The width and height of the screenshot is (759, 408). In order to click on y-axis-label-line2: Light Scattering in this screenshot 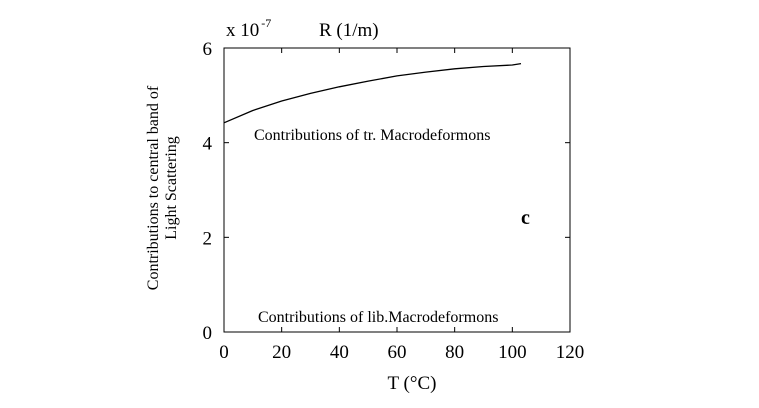, I will do `click(171, 188)`.